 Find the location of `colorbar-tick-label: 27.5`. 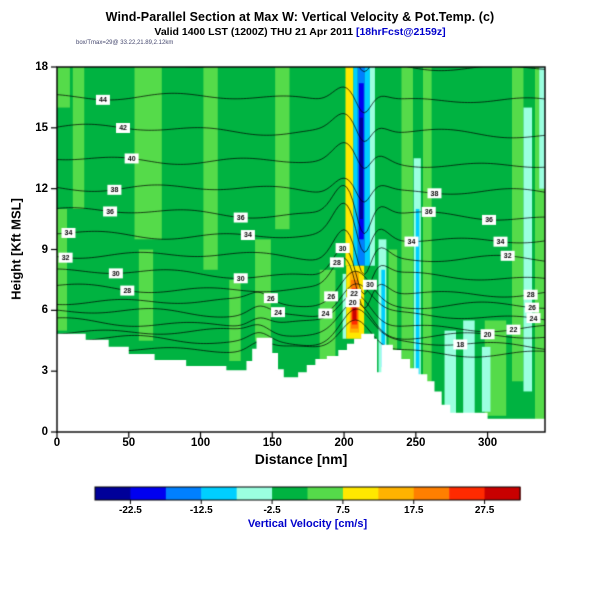

colorbar-tick-label: 27.5 is located at coordinates (484, 510).